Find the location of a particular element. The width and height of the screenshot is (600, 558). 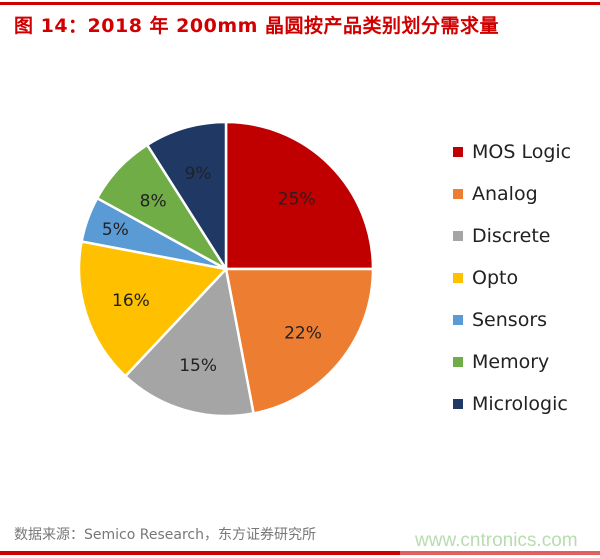

legend-item: Opto is located at coordinates (512, 278).